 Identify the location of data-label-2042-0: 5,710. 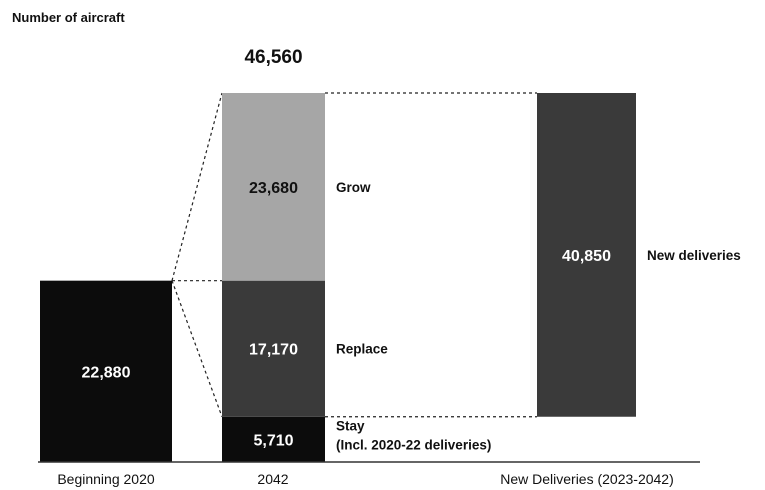
(273, 440).